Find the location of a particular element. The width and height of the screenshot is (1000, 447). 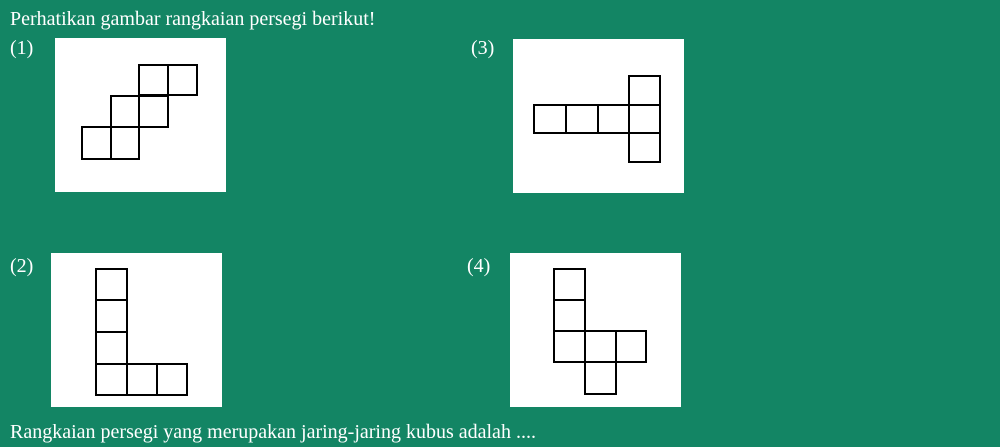

figure-label-2: (2) is located at coordinates (22, 266).